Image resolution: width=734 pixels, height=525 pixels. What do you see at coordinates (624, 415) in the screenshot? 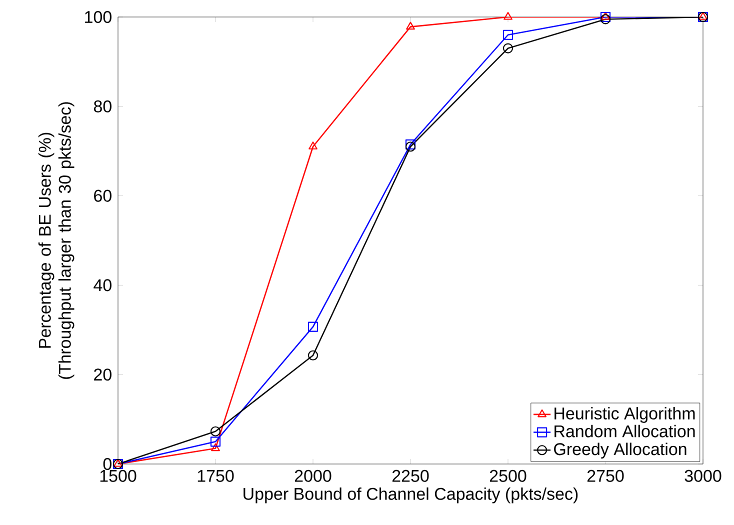
I see `legend-label: Heuristic Algorithm` at bounding box center [624, 415].